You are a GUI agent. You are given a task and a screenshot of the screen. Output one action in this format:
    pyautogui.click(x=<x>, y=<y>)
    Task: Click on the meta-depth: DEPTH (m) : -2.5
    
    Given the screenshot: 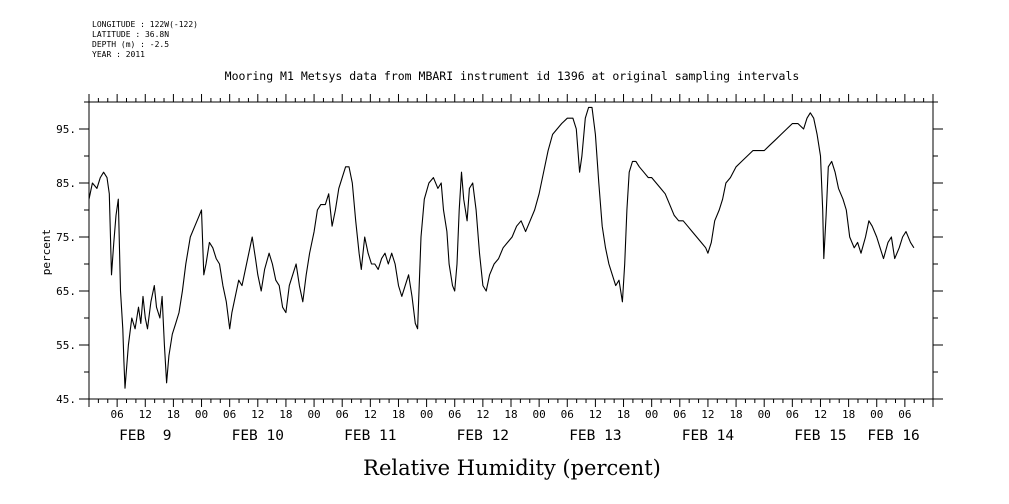 What is the action you would take?
    pyautogui.click(x=131, y=44)
    